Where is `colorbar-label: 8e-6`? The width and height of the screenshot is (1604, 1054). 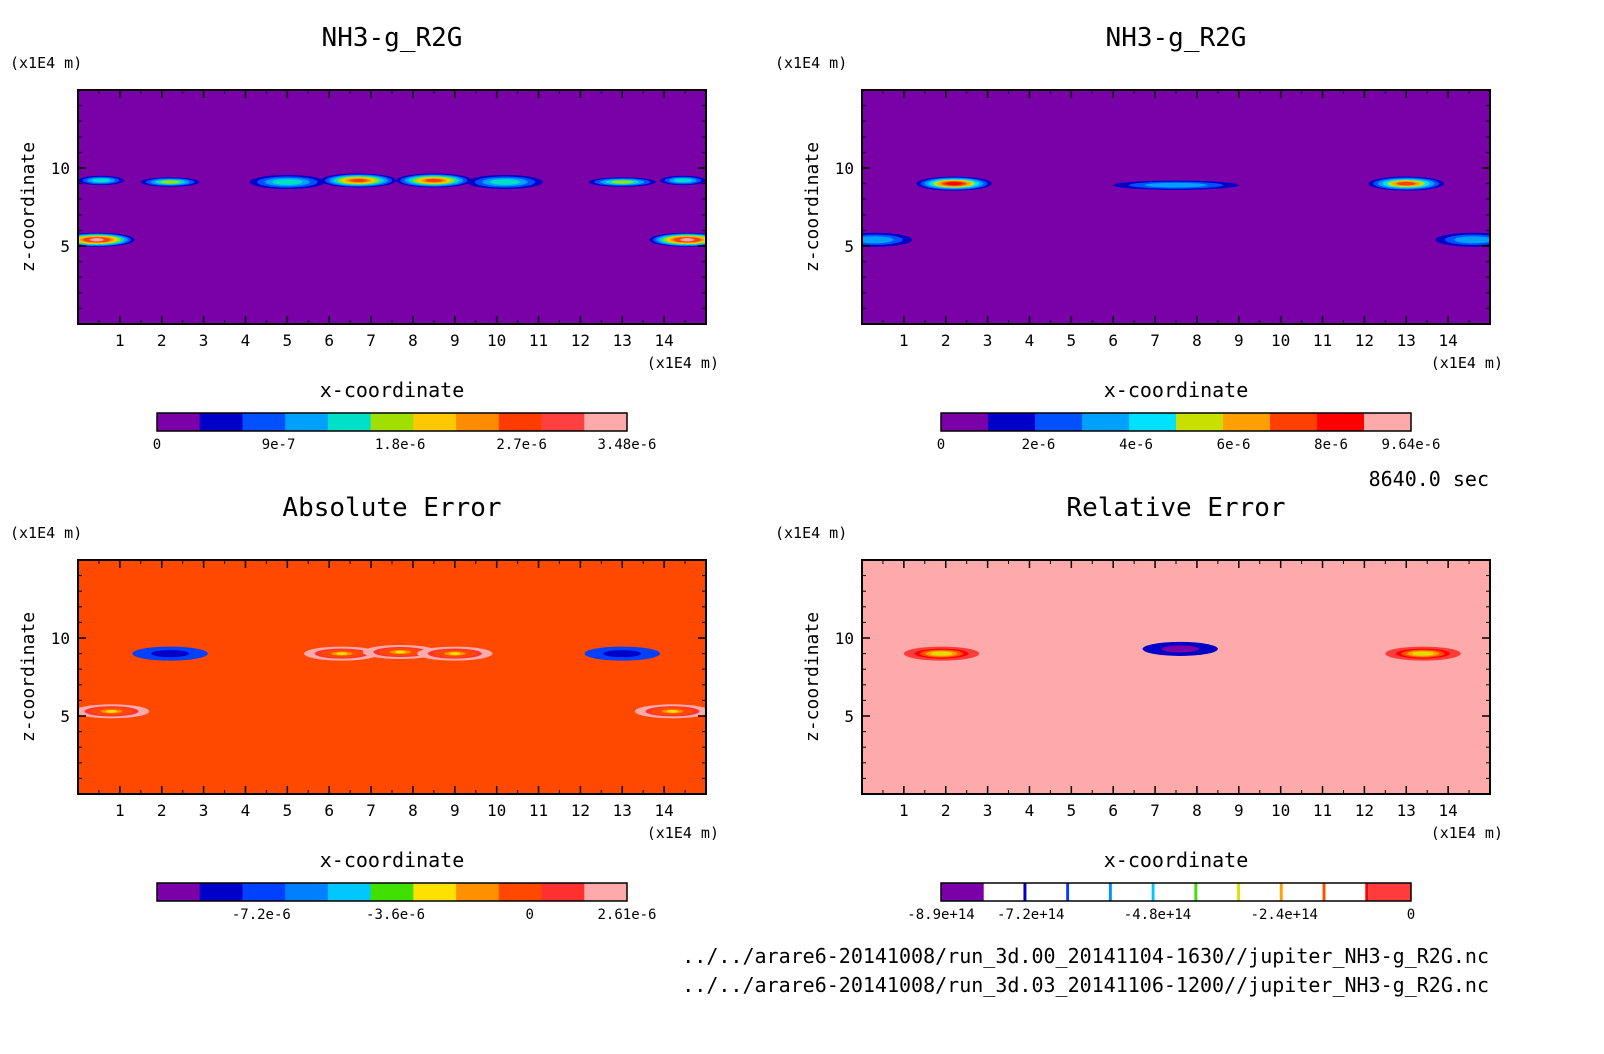 colorbar-label: 8e-6 is located at coordinates (1331, 445).